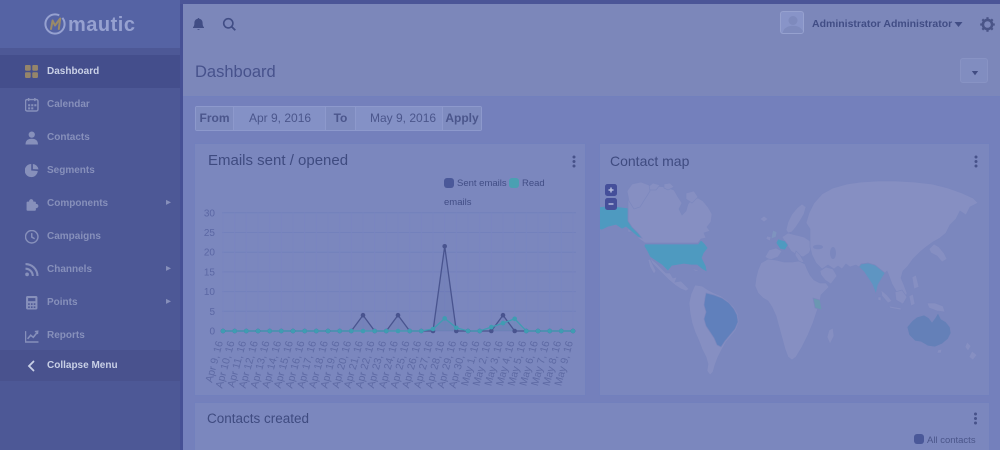 This screenshot has width=1000, height=450. I want to click on svg-text: 15, so click(210, 272).